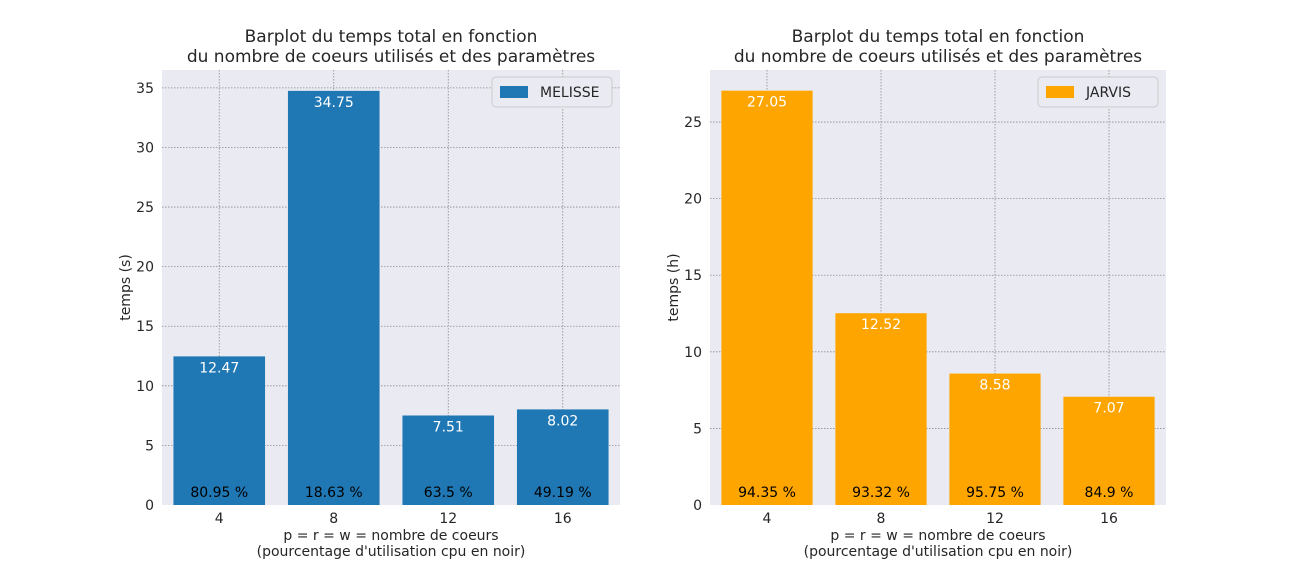  Describe the element at coordinates (881, 493) in the screenshot. I see `cpu-label: 93.32 %` at that location.